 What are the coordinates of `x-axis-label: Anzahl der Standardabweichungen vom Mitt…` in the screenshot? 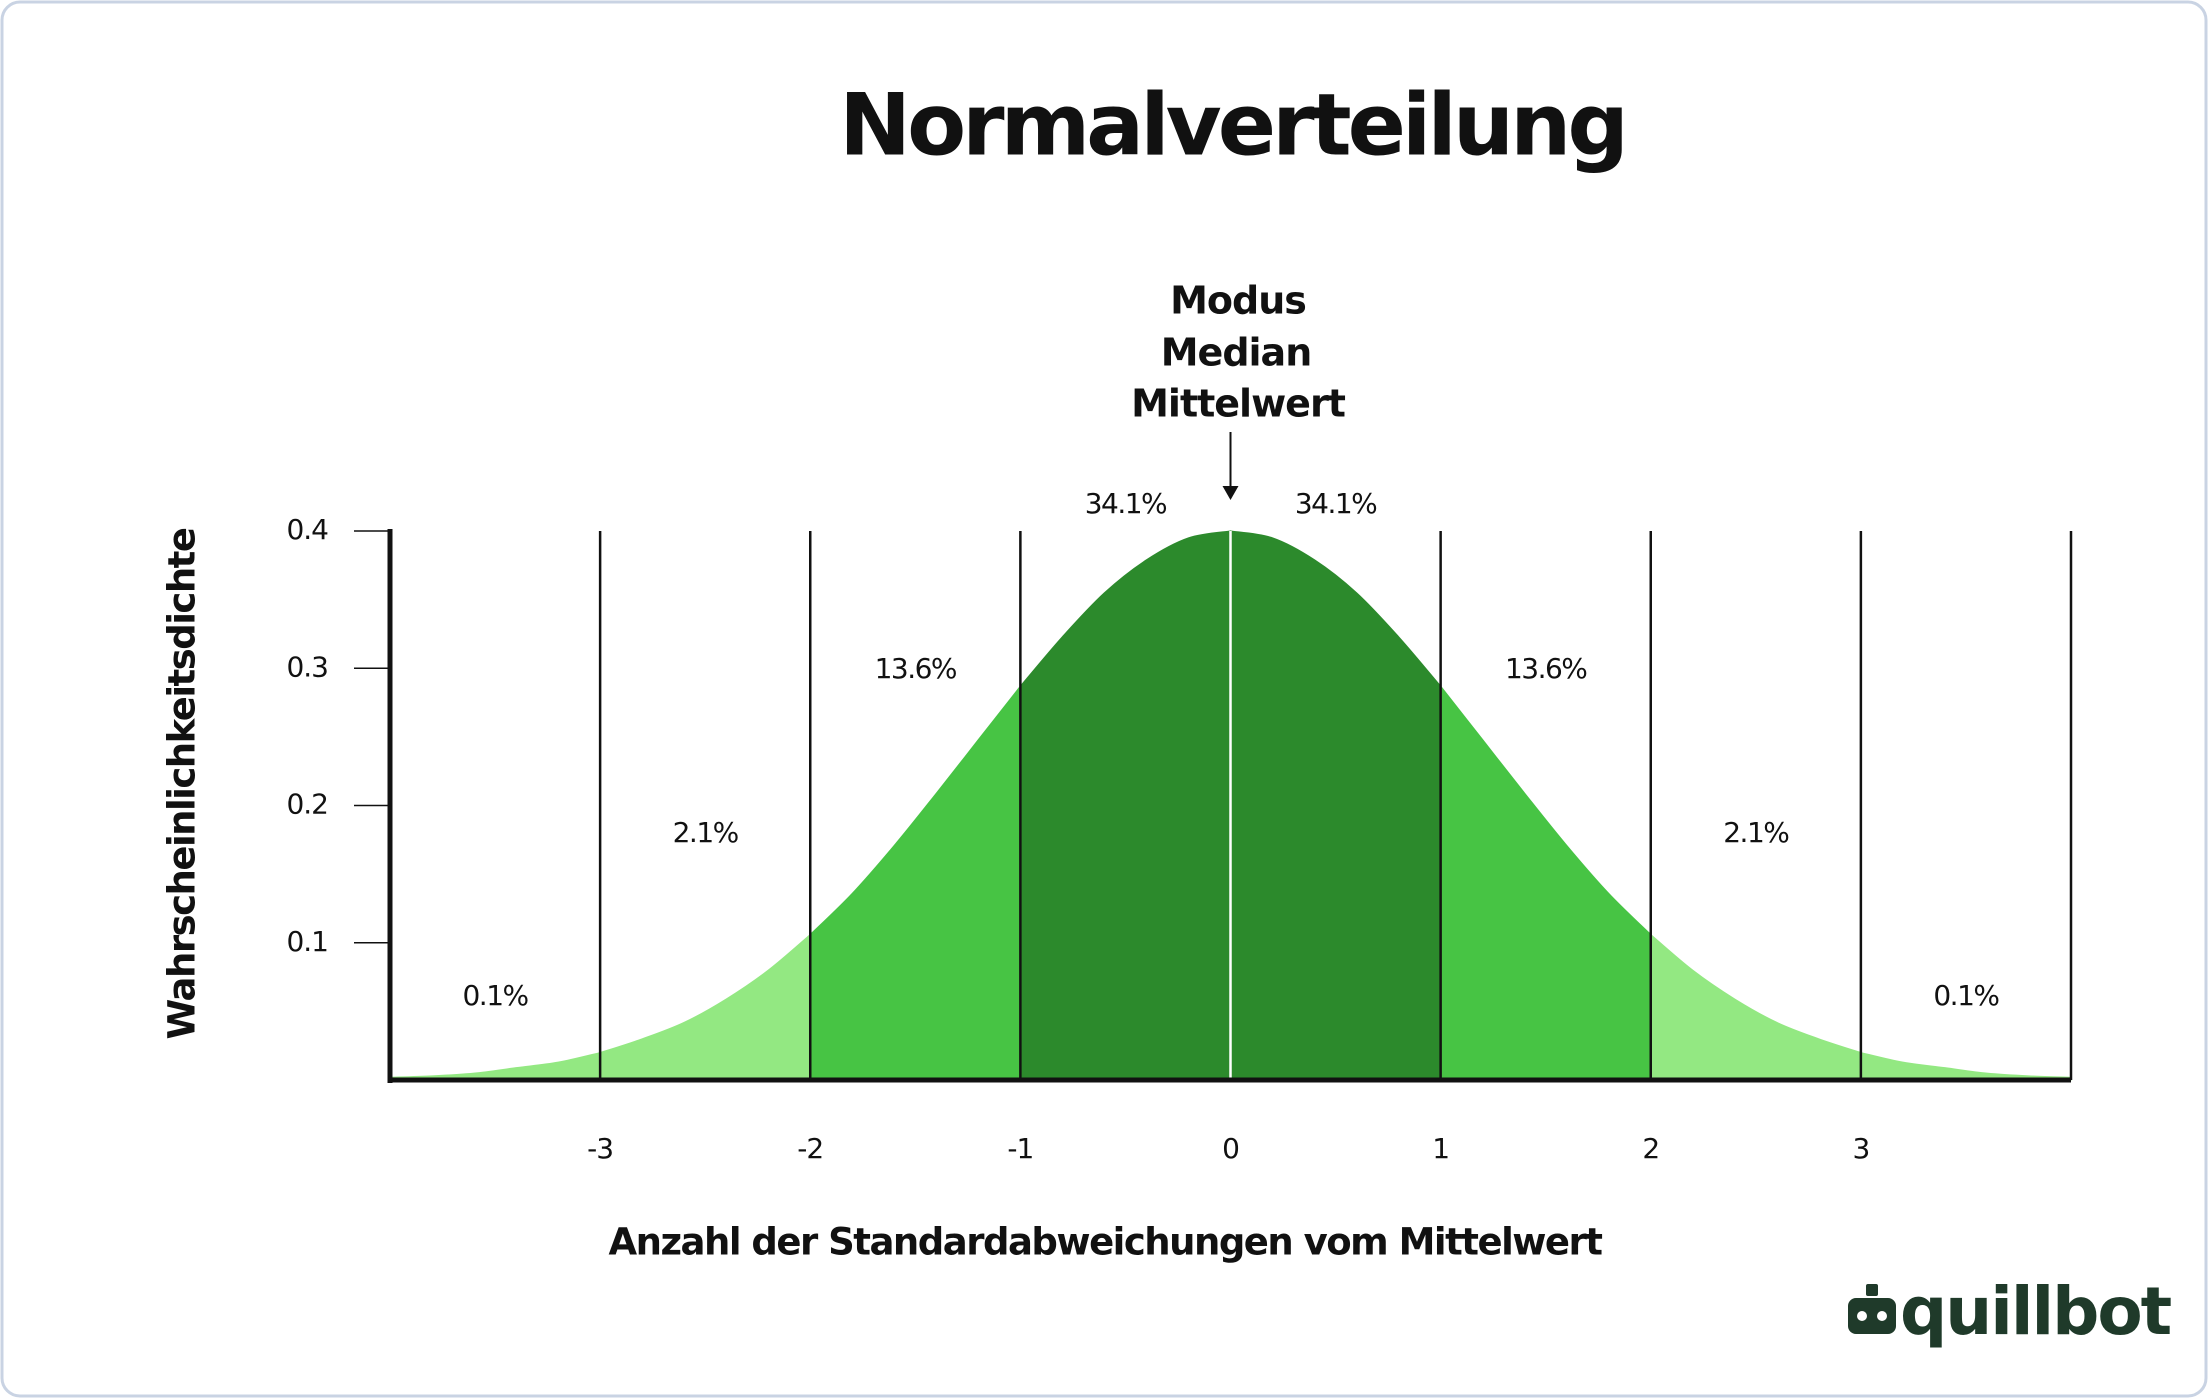 It's located at (1106, 1242).